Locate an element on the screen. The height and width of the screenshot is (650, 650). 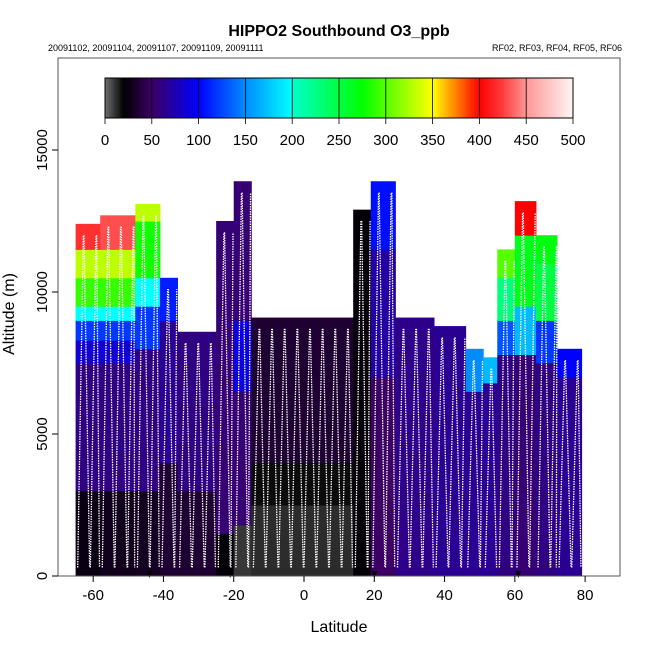
colorbar-tick-label: 400 is located at coordinates (479, 140).